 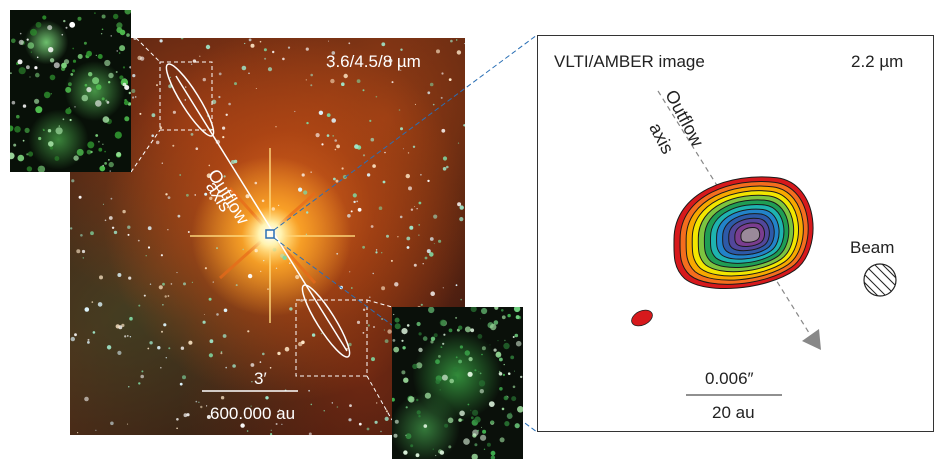 What do you see at coordinates (260, 378) in the screenshot?
I see `ir-scale-angle: 3′` at bounding box center [260, 378].